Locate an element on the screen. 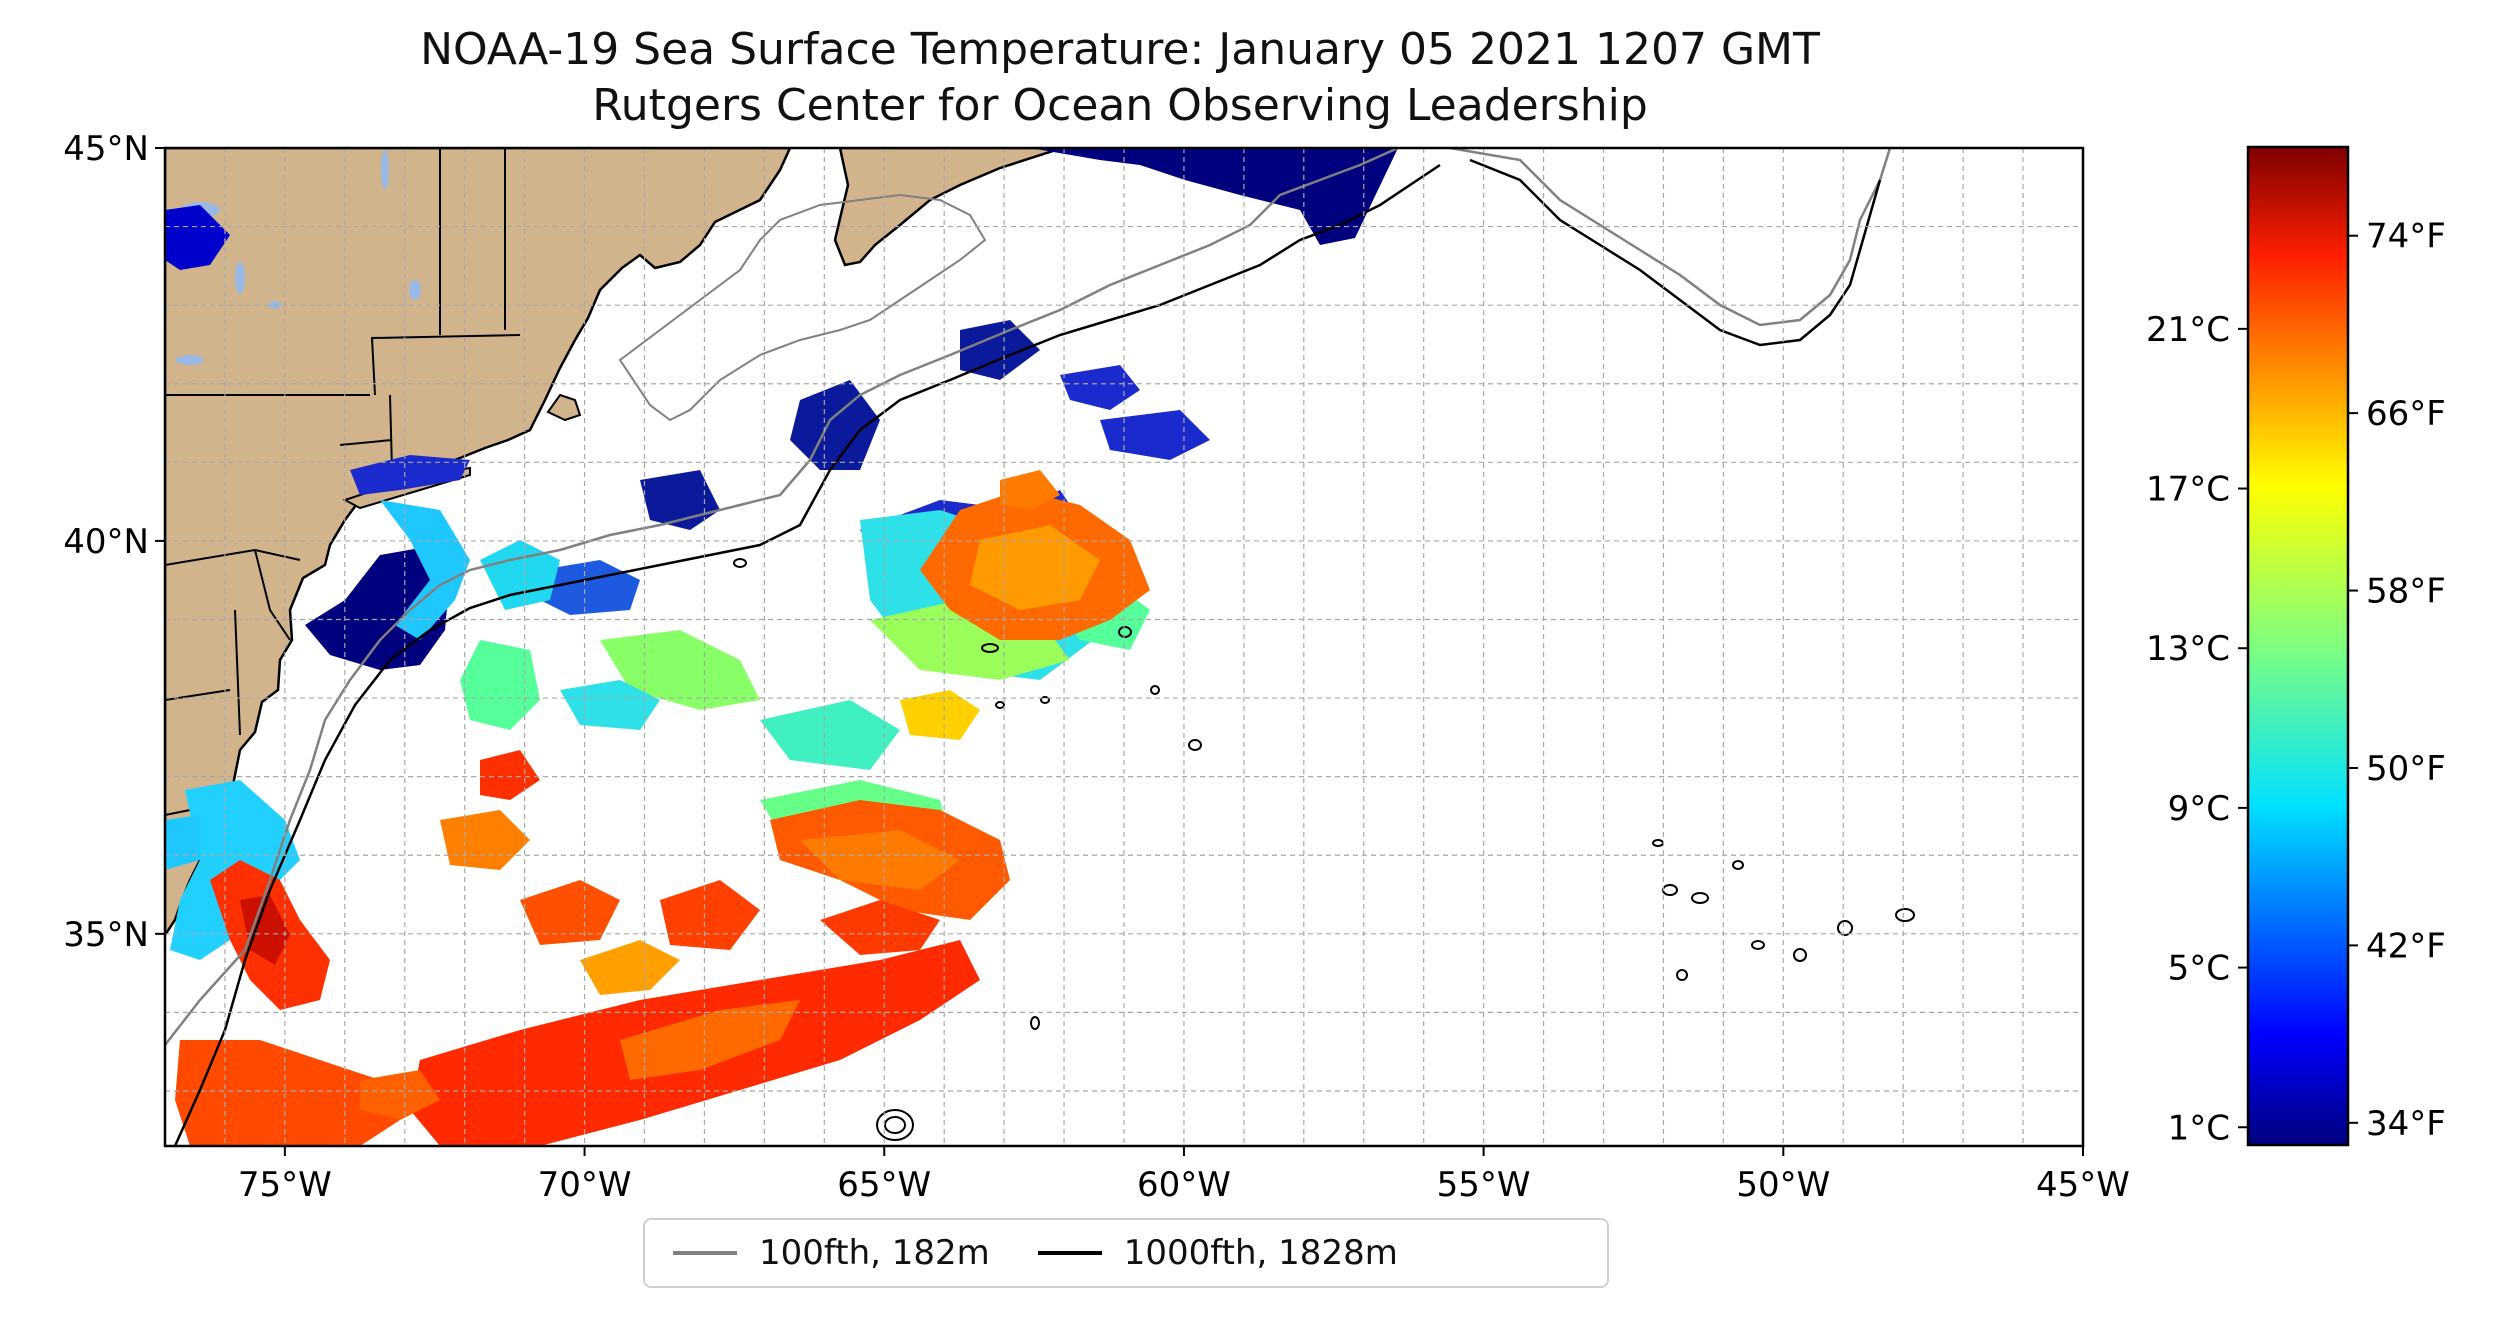 This screenshot has height=1318, width=2502. lon-tick-label: 65°W is located at coordinates (884, 1185).